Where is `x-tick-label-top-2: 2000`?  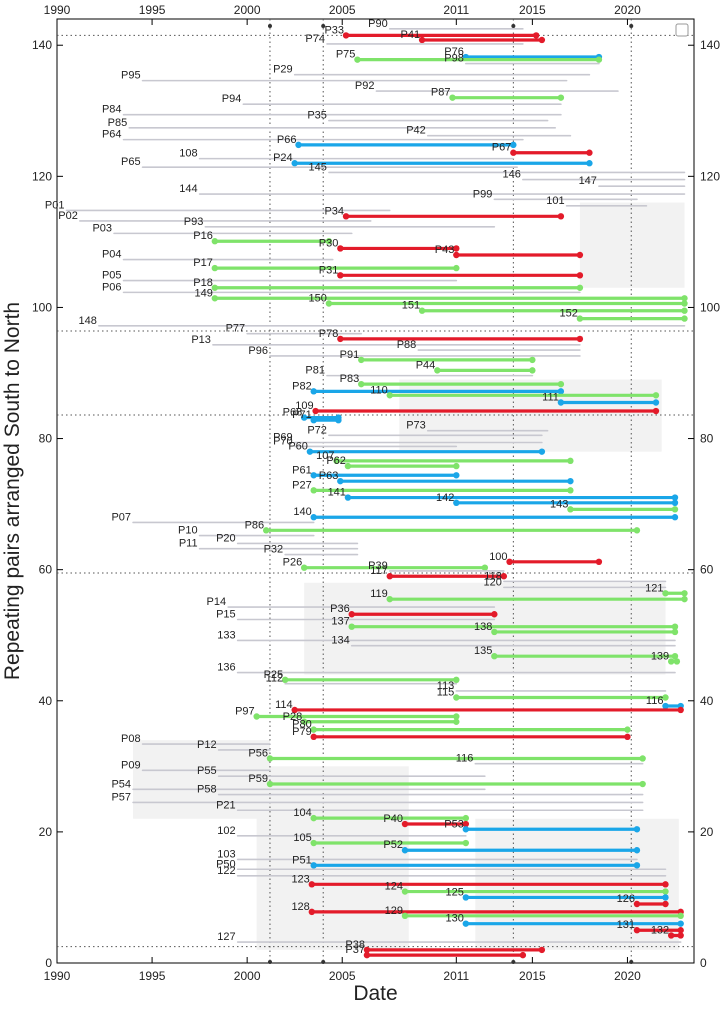
x-tick-label-top-2: 2000 is located at coordinates (247, 10).